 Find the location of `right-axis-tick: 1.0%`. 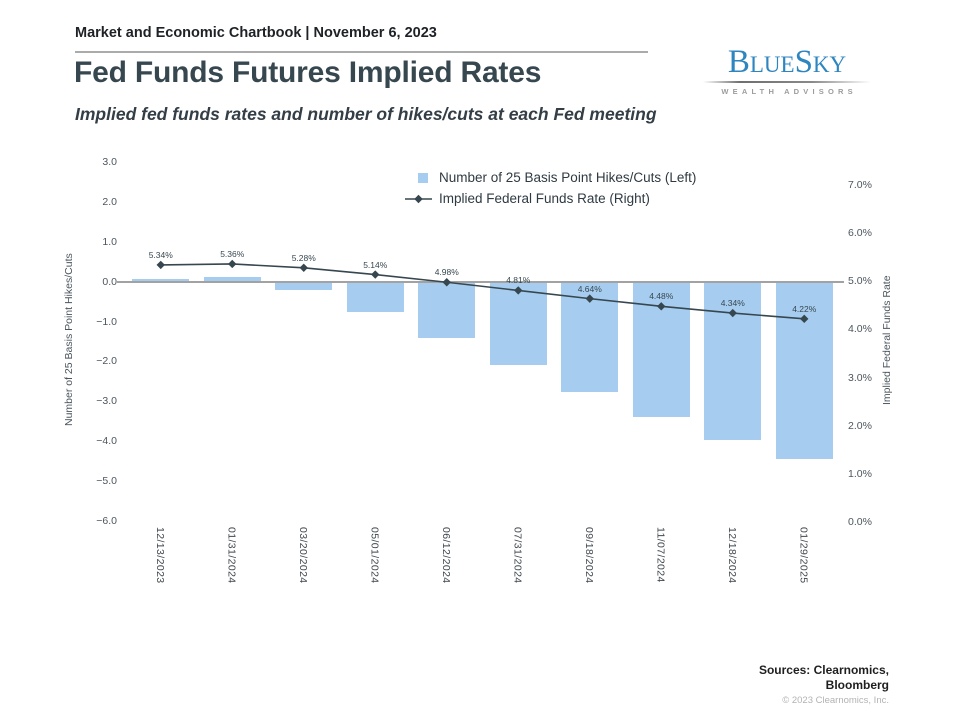

right-axis-tick: 1.0% is located at coordinates (860, 473).